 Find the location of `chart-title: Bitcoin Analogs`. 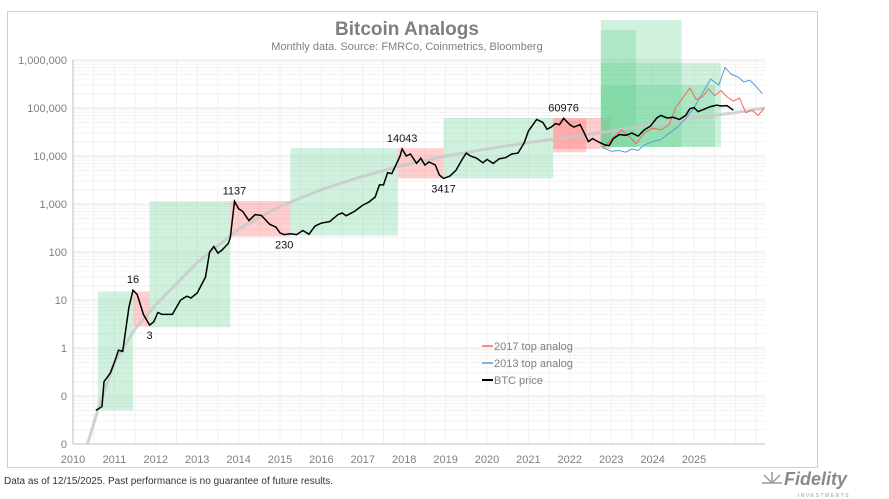

chart-title: Bitcoin Analogs is located at coordinates (407, 29).